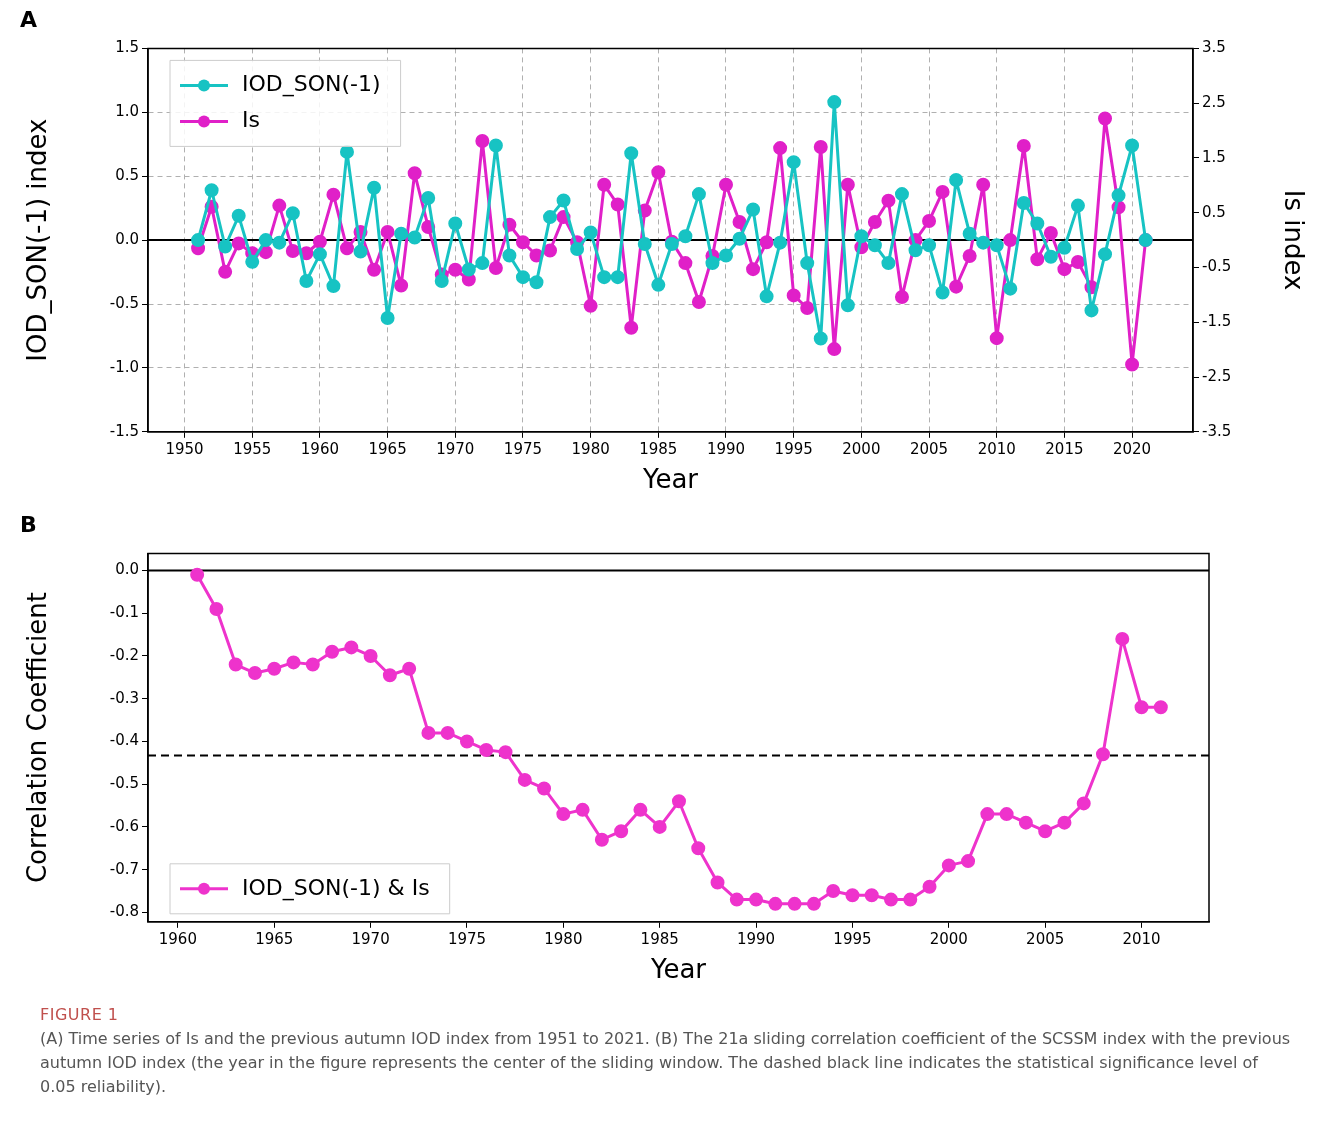  What do you see at coordinates (124, 783) in the screenshot?
I see `y-tick-label: -0.5` at bounding box center [124, 783].